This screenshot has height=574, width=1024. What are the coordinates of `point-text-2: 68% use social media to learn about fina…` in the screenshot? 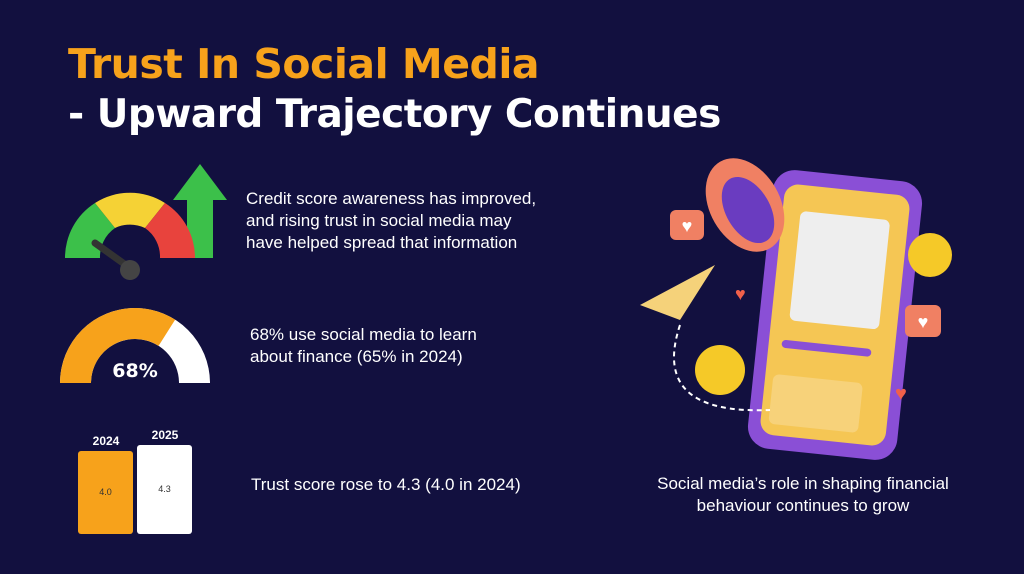 It's located at (363, 345).